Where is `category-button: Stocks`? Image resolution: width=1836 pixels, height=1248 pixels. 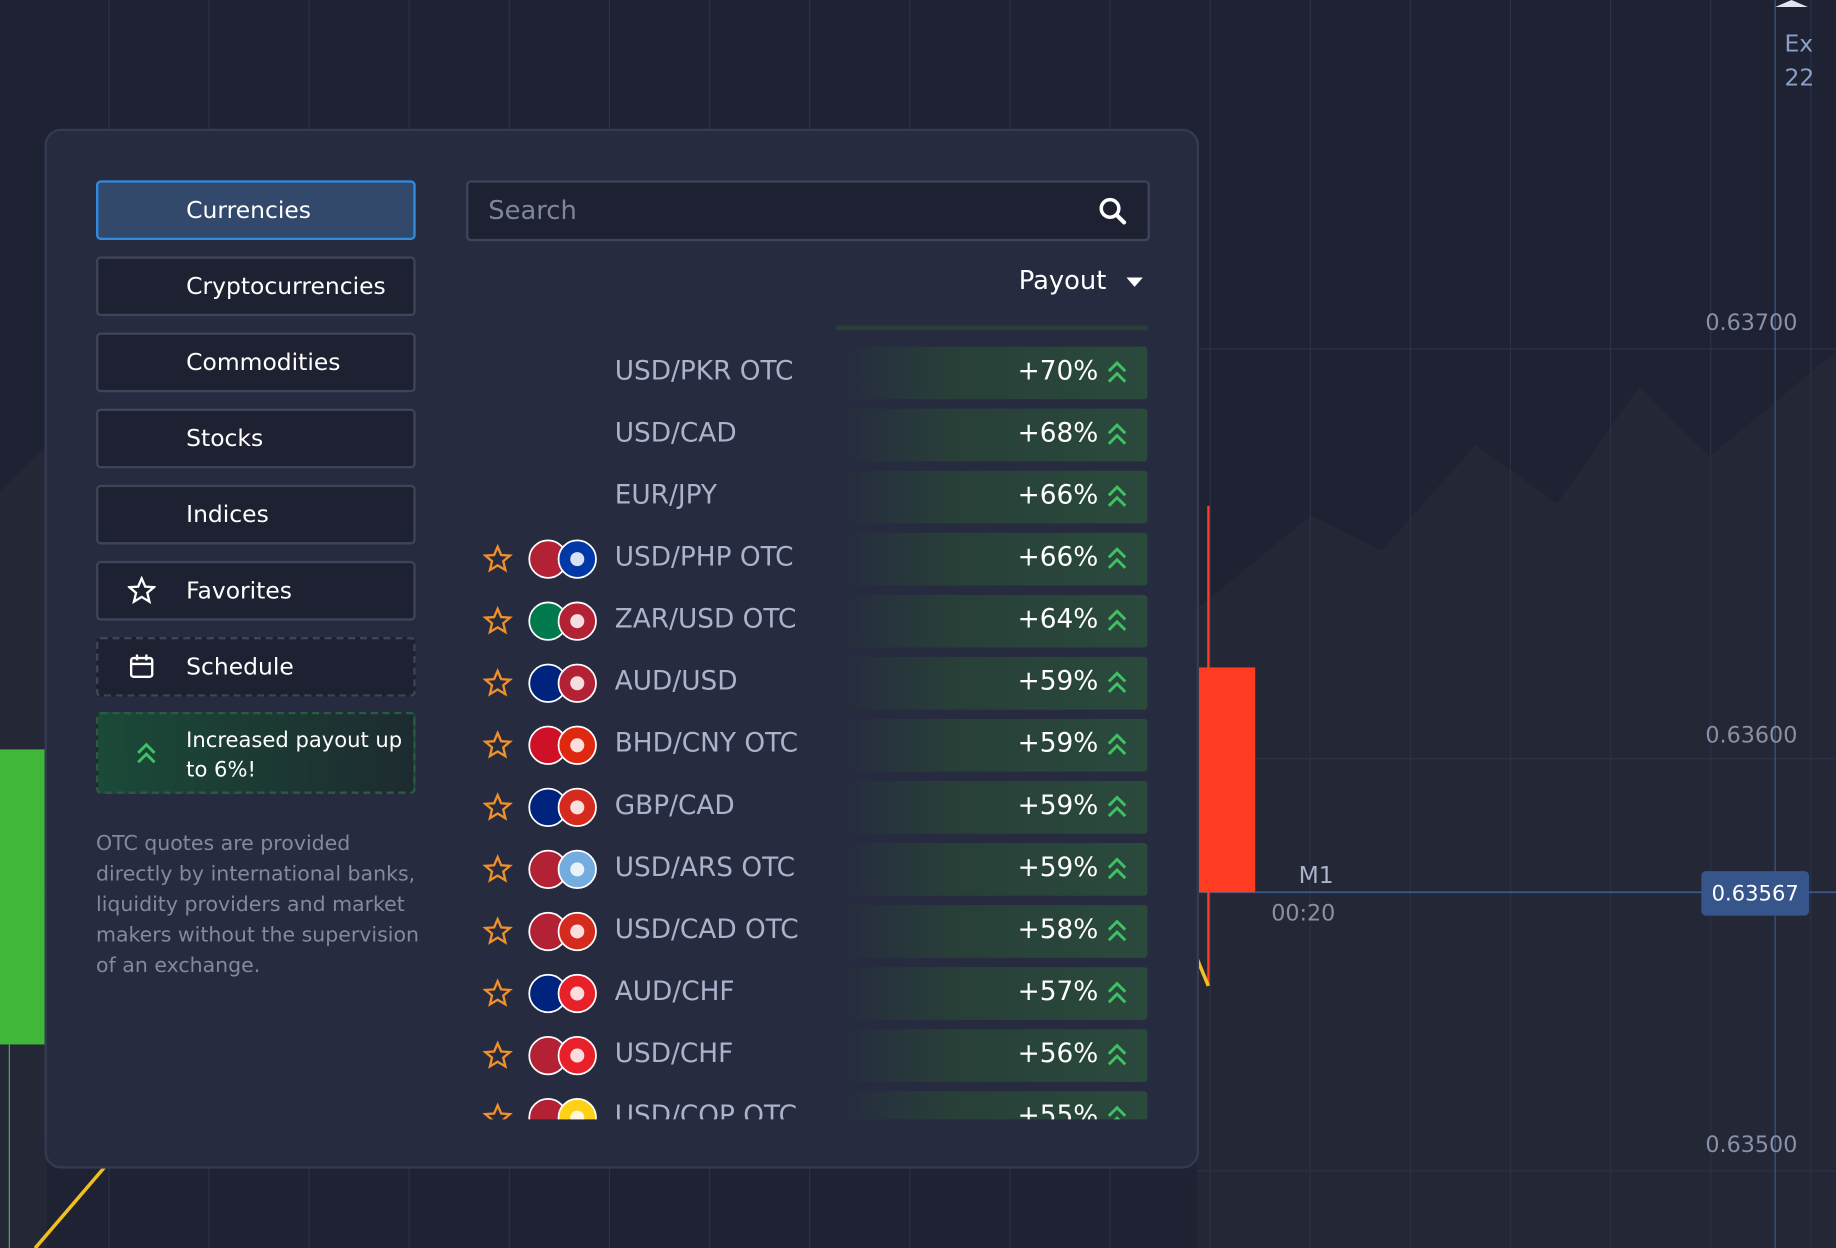
category-button: Stocks is located at coordinates (256, 438).